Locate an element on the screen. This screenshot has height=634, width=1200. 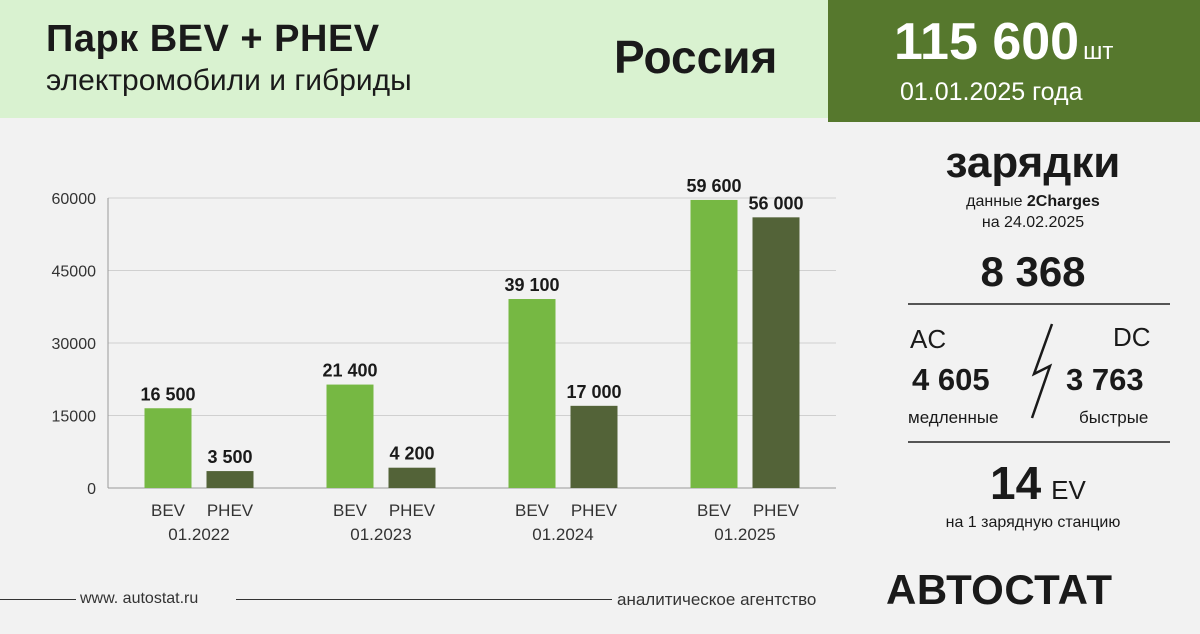
data-label: 17 000 is located at coordinates (593, 392).